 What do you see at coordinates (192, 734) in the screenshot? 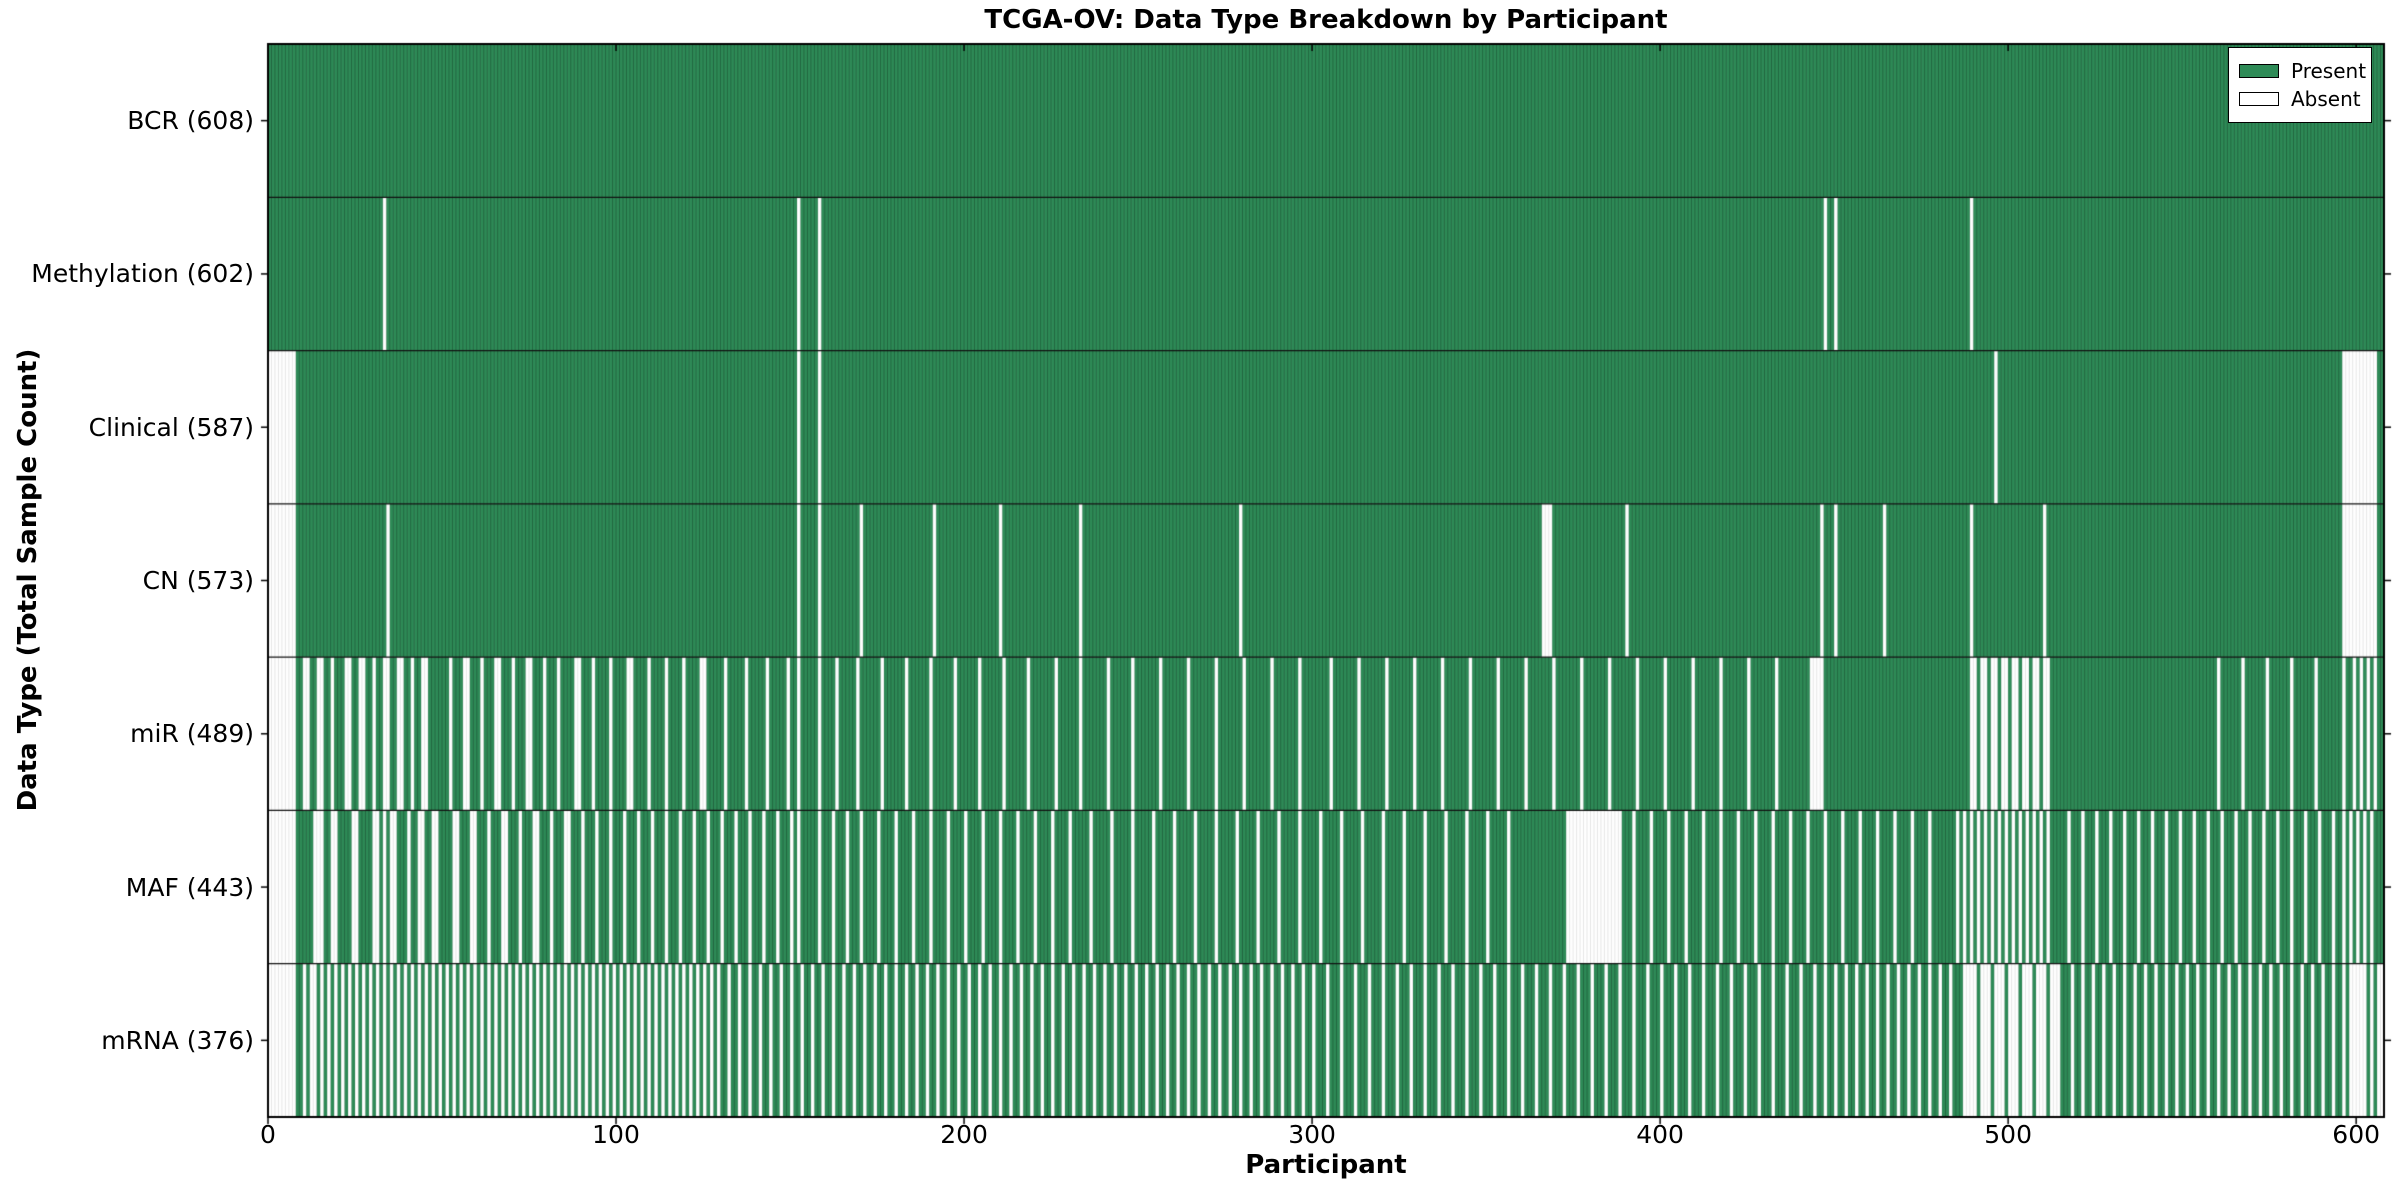
I see `y-tick-label: miR (489)` at bounding box center [192, 734].